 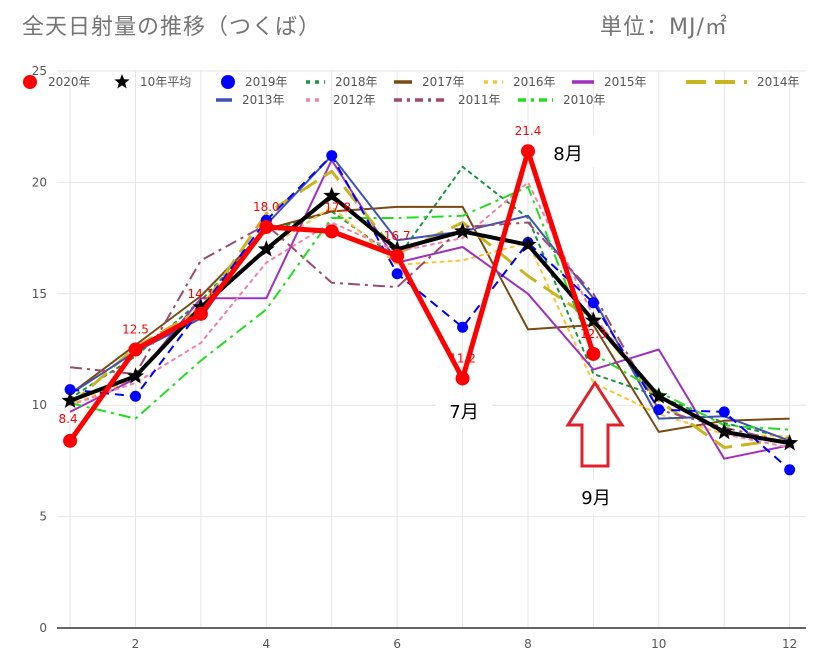 I want to click on annotation-jul-box, so click(x=464, y=410).